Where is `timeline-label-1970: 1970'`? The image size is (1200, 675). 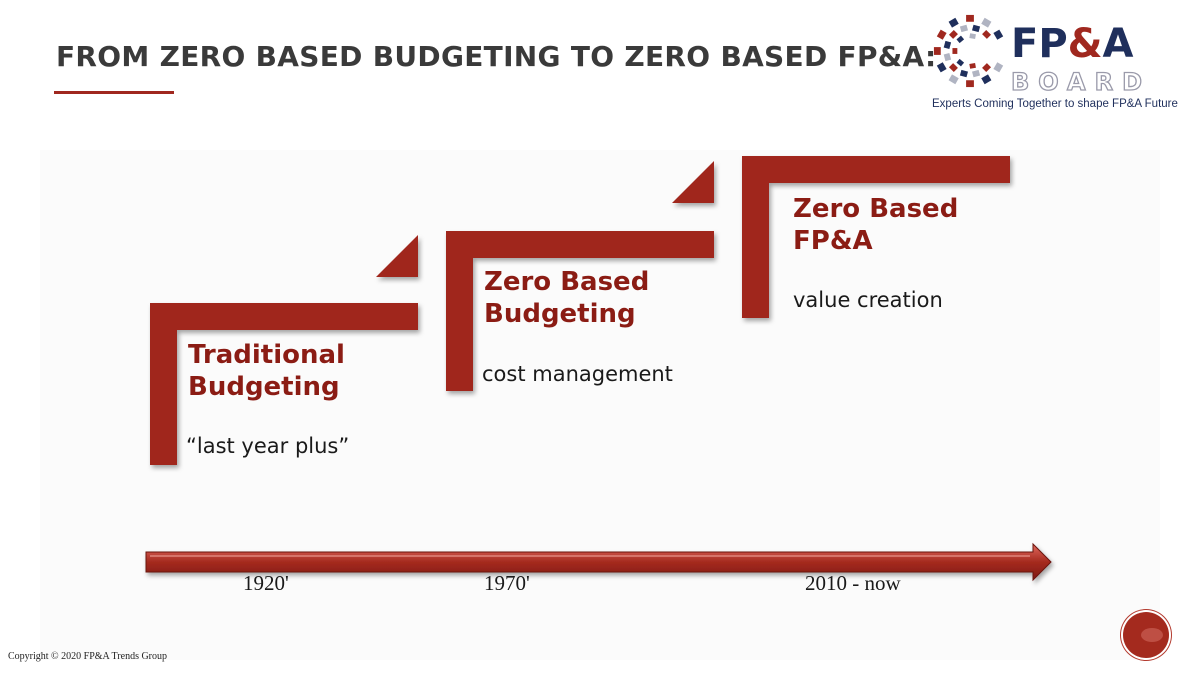
timeline-label-1970: 1970' is located at coordinates (507, 583).